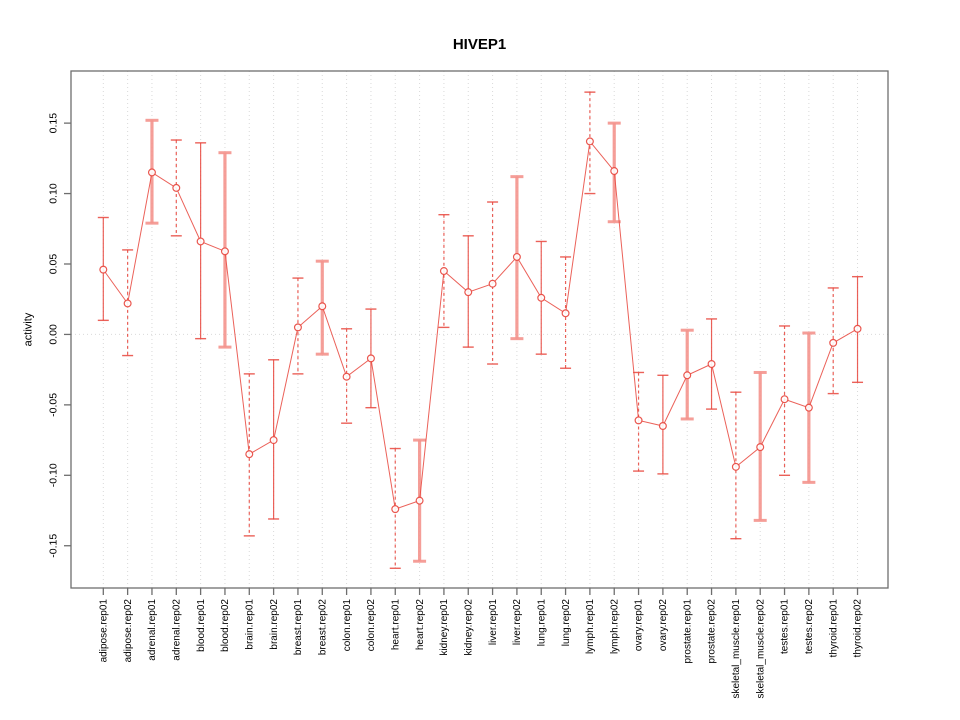 The height and width of the screenshot is (720, 960). I want to click on y-axis-label: activity, so click(29, 329).